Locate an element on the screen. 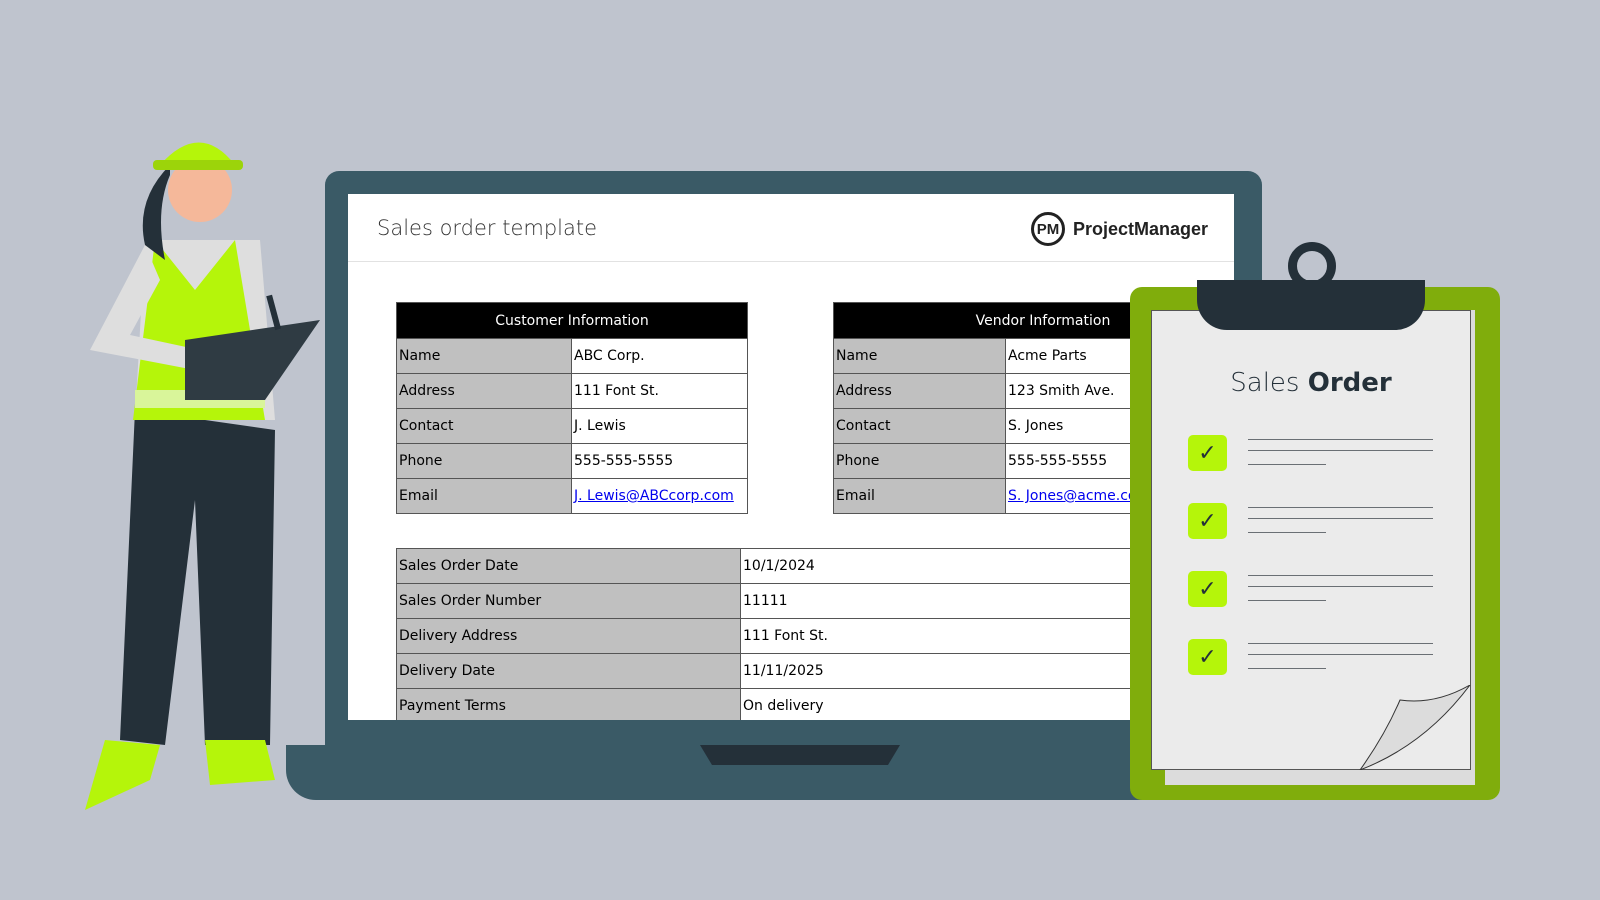 The height and width of the screenshot is (900, 1600). page-title: Sales order template is located at coordinates (487, 228).